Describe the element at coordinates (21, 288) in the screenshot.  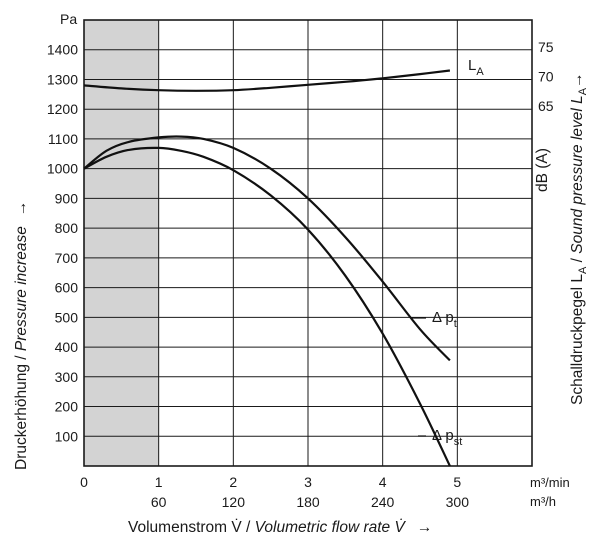
I see `y-axis-label-en: Pressure increase` at that location.